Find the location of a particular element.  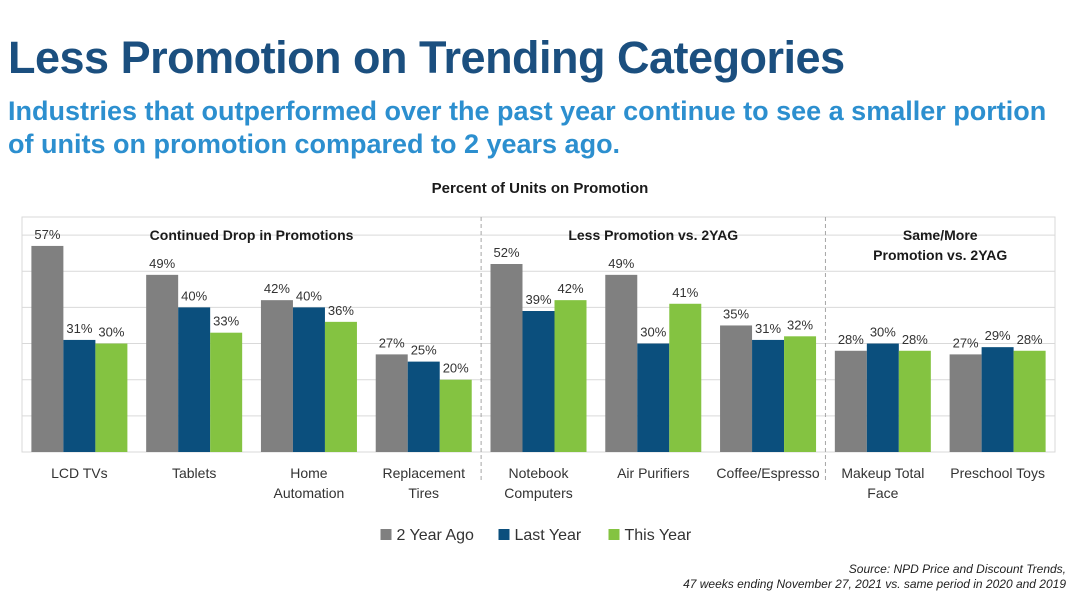

source-line-1: Source: NPD Price and Discount Trends, is located at coordinates (957, 569).